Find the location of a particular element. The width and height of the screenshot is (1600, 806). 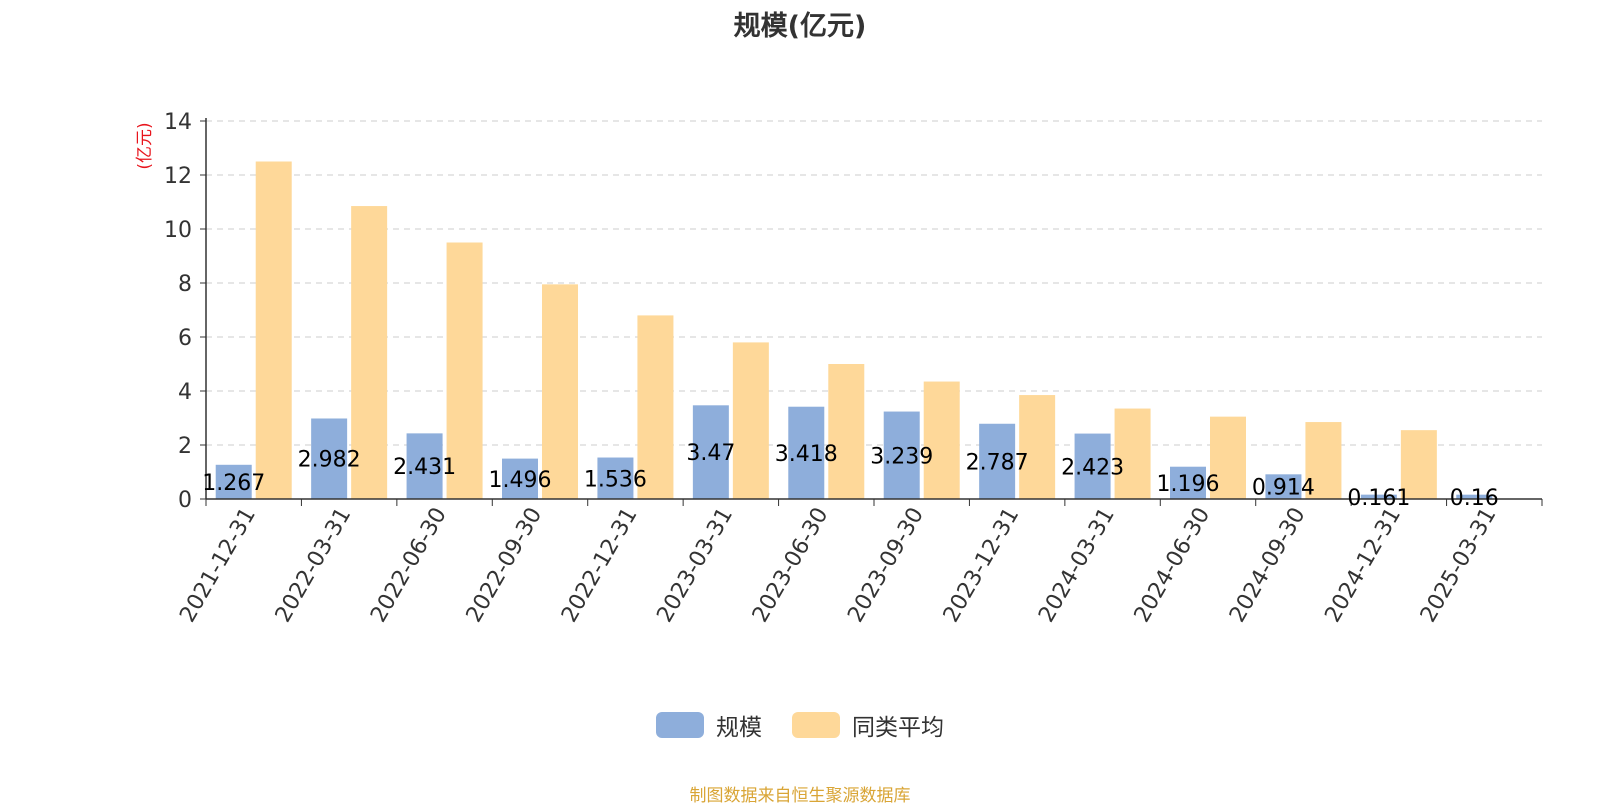

y-tick-label: 14 is located at coordinates (178, 122).